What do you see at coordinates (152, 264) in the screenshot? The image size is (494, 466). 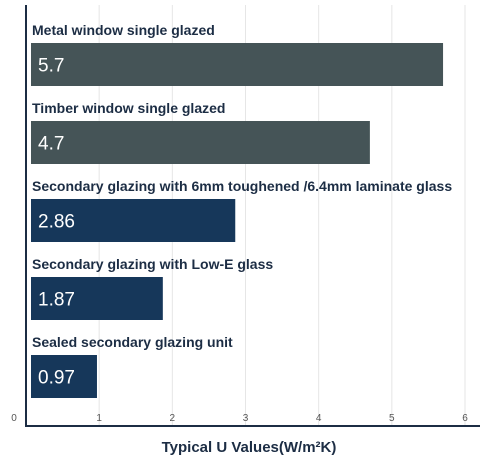 I see `category-label-3: Secondary glazing with Low-E glass` at bounding box center [152, 264].